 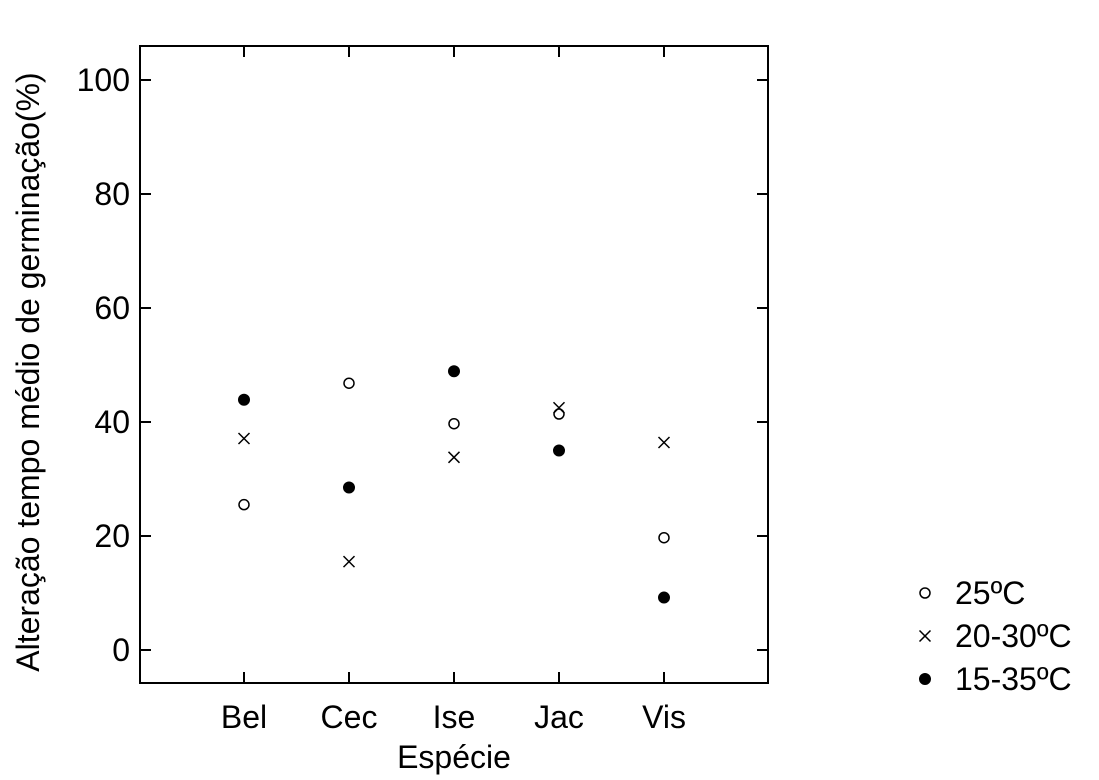 I want to click on y-axis-title: Alteração tempo médio de germinação(%), so click(x=28, y=371).